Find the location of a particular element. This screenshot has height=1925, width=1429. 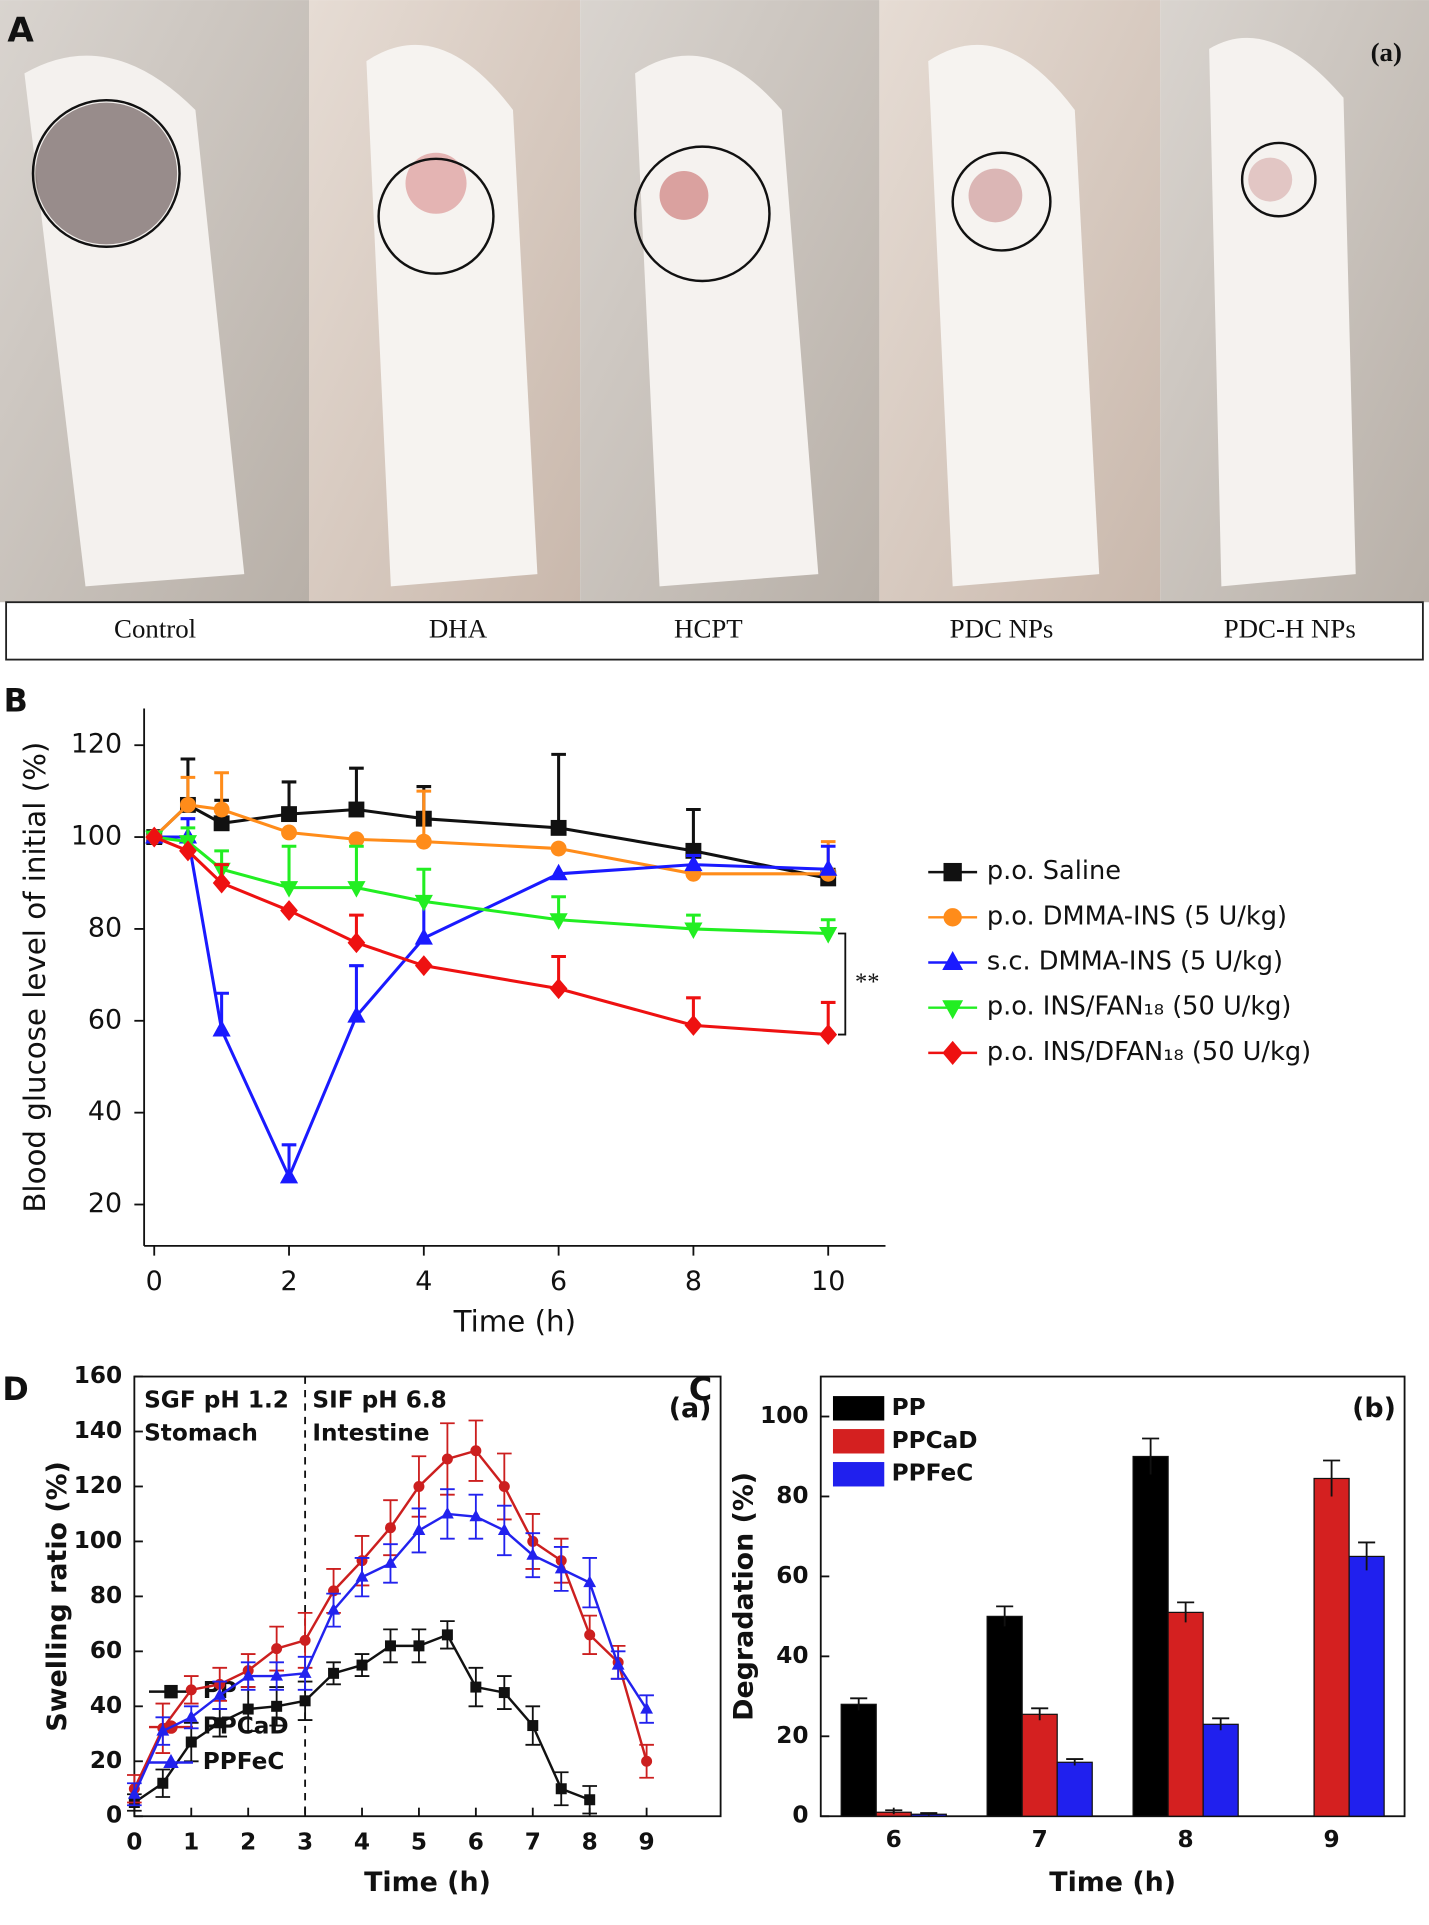

significance-bracket is located at coordinates (842, 984).